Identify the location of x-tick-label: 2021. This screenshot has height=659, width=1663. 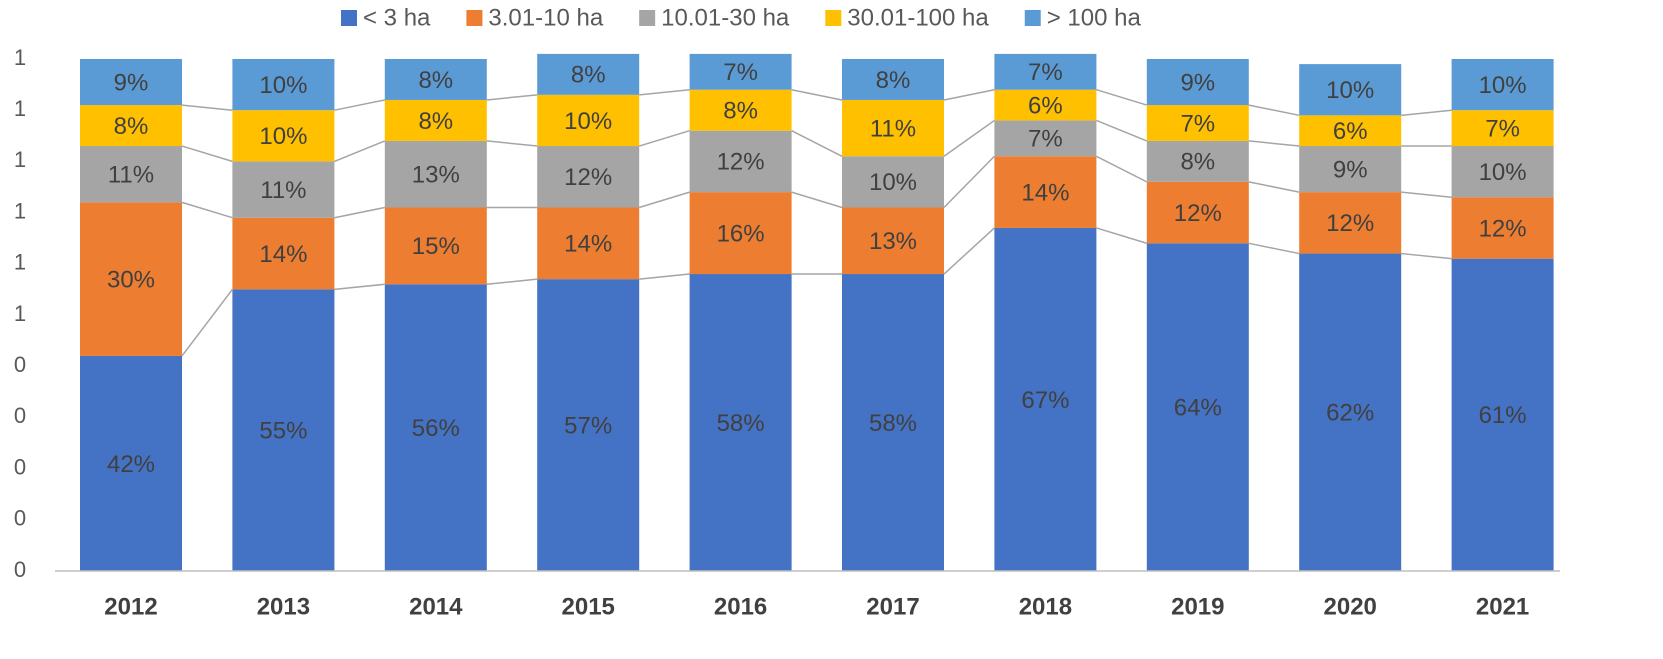
(1502, 606).